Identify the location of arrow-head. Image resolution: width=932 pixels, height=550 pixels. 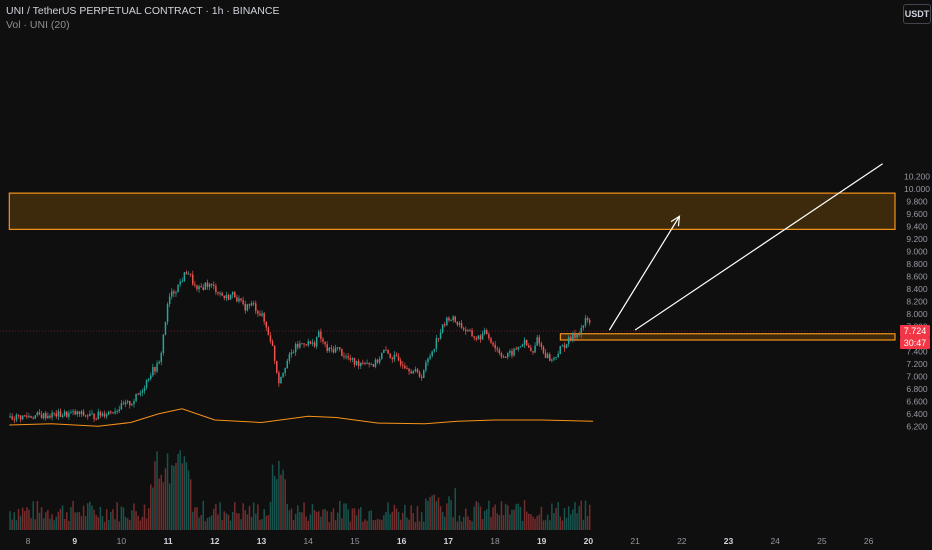
(675, 221).